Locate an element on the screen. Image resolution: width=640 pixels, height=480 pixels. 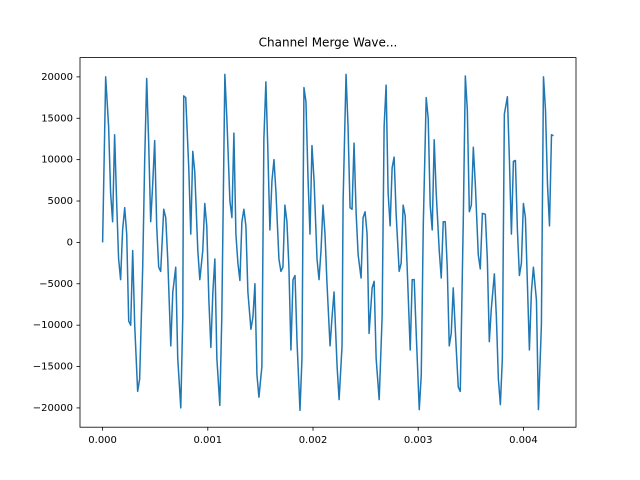
x-tick-label: 0.001 is located at coordinates (207, 440).